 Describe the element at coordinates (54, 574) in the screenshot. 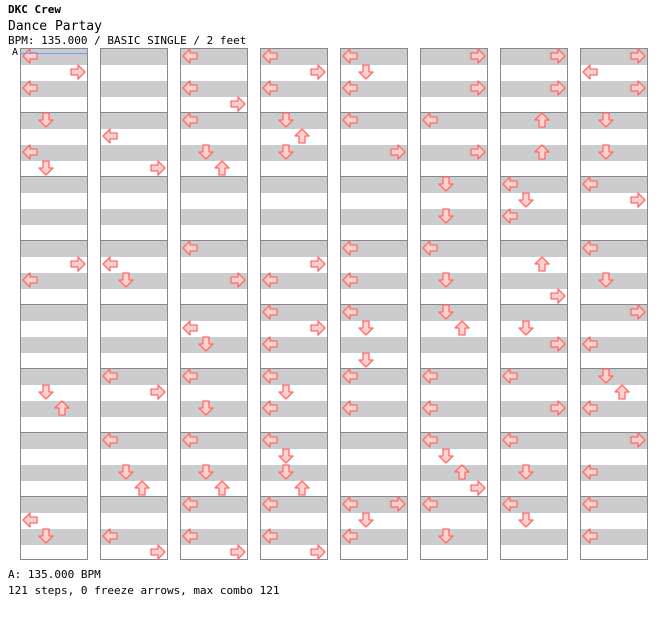

I see `footer-bpm: A: 135.000 BPM` at that location.